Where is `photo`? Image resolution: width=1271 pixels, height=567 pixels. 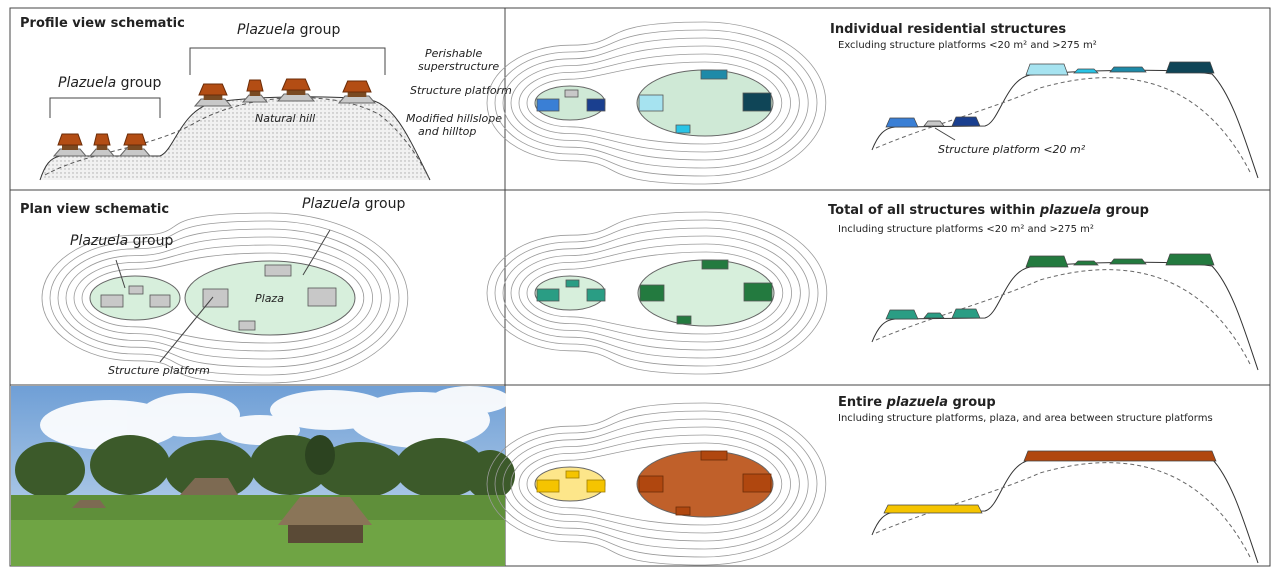
photo is located at coordinates (263, 476).